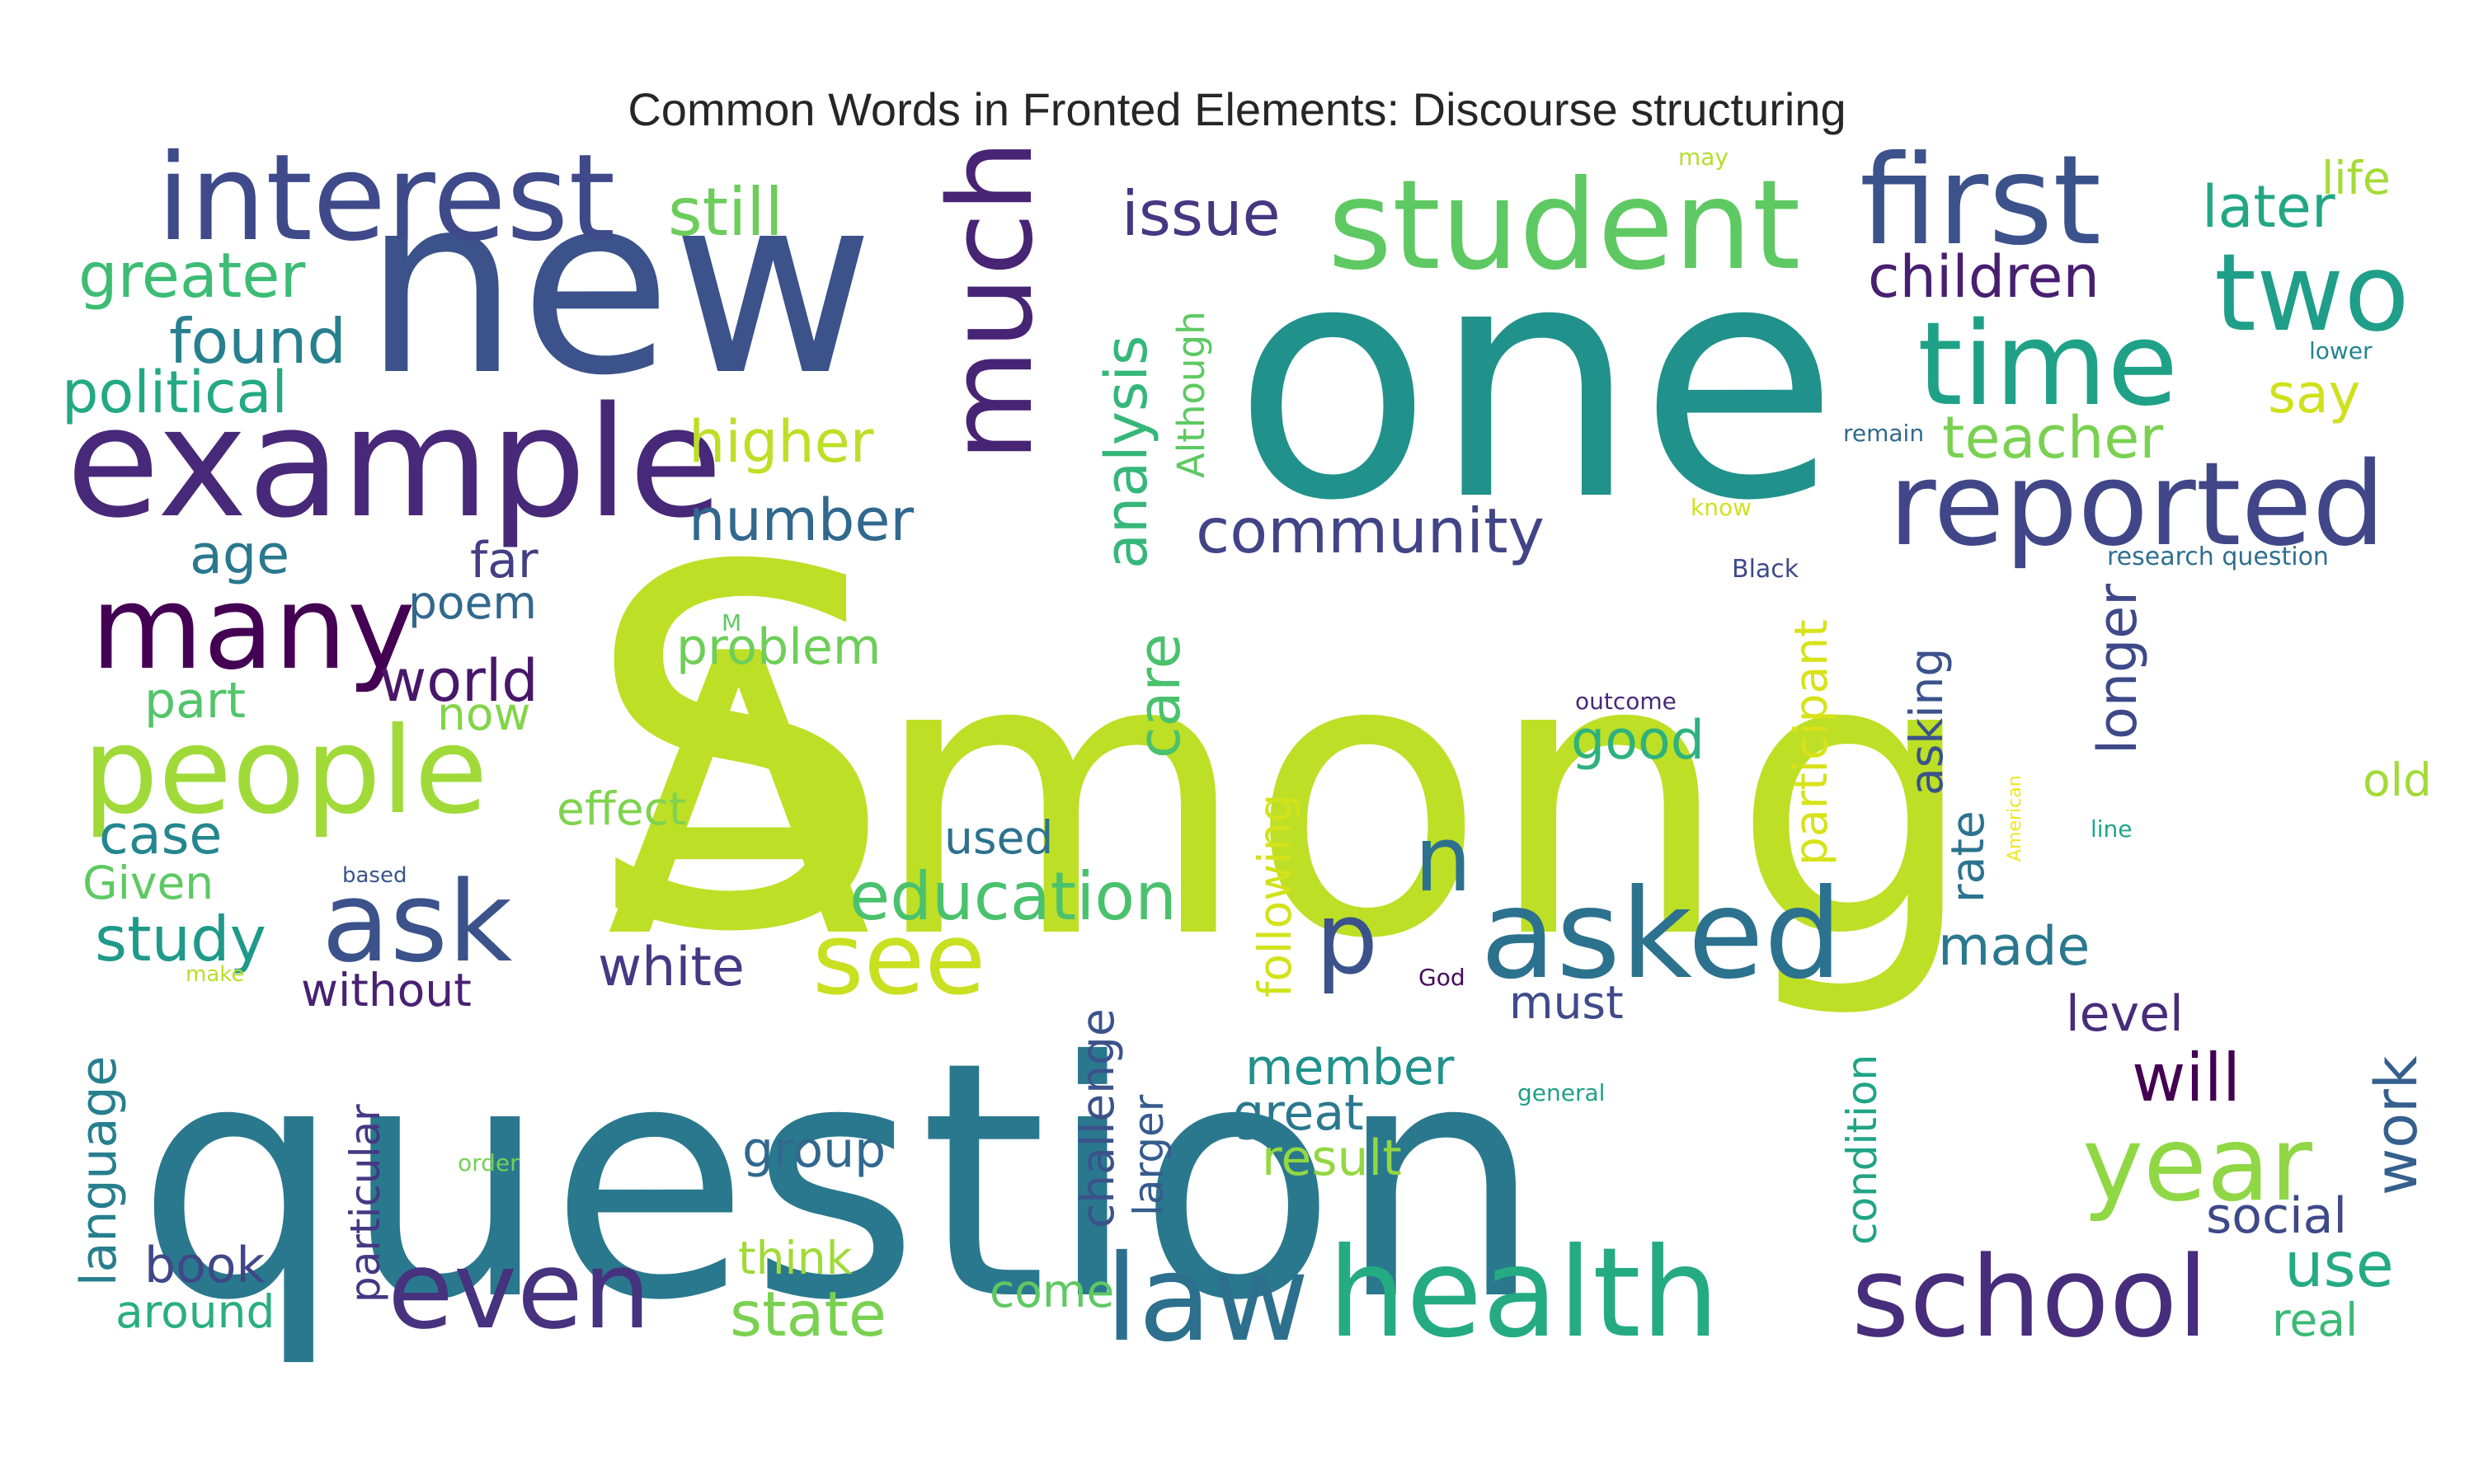  Describe the element at coordinates (2118, 669) in the screenshot. I see `word-longer: longer` at that location.